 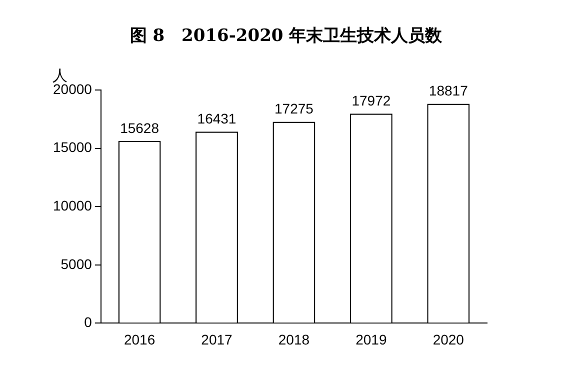 What do you see at coordinates (72, 205) in the screenshot?
I see `y-tick-label: 10000` at bounding box center [72, 205].